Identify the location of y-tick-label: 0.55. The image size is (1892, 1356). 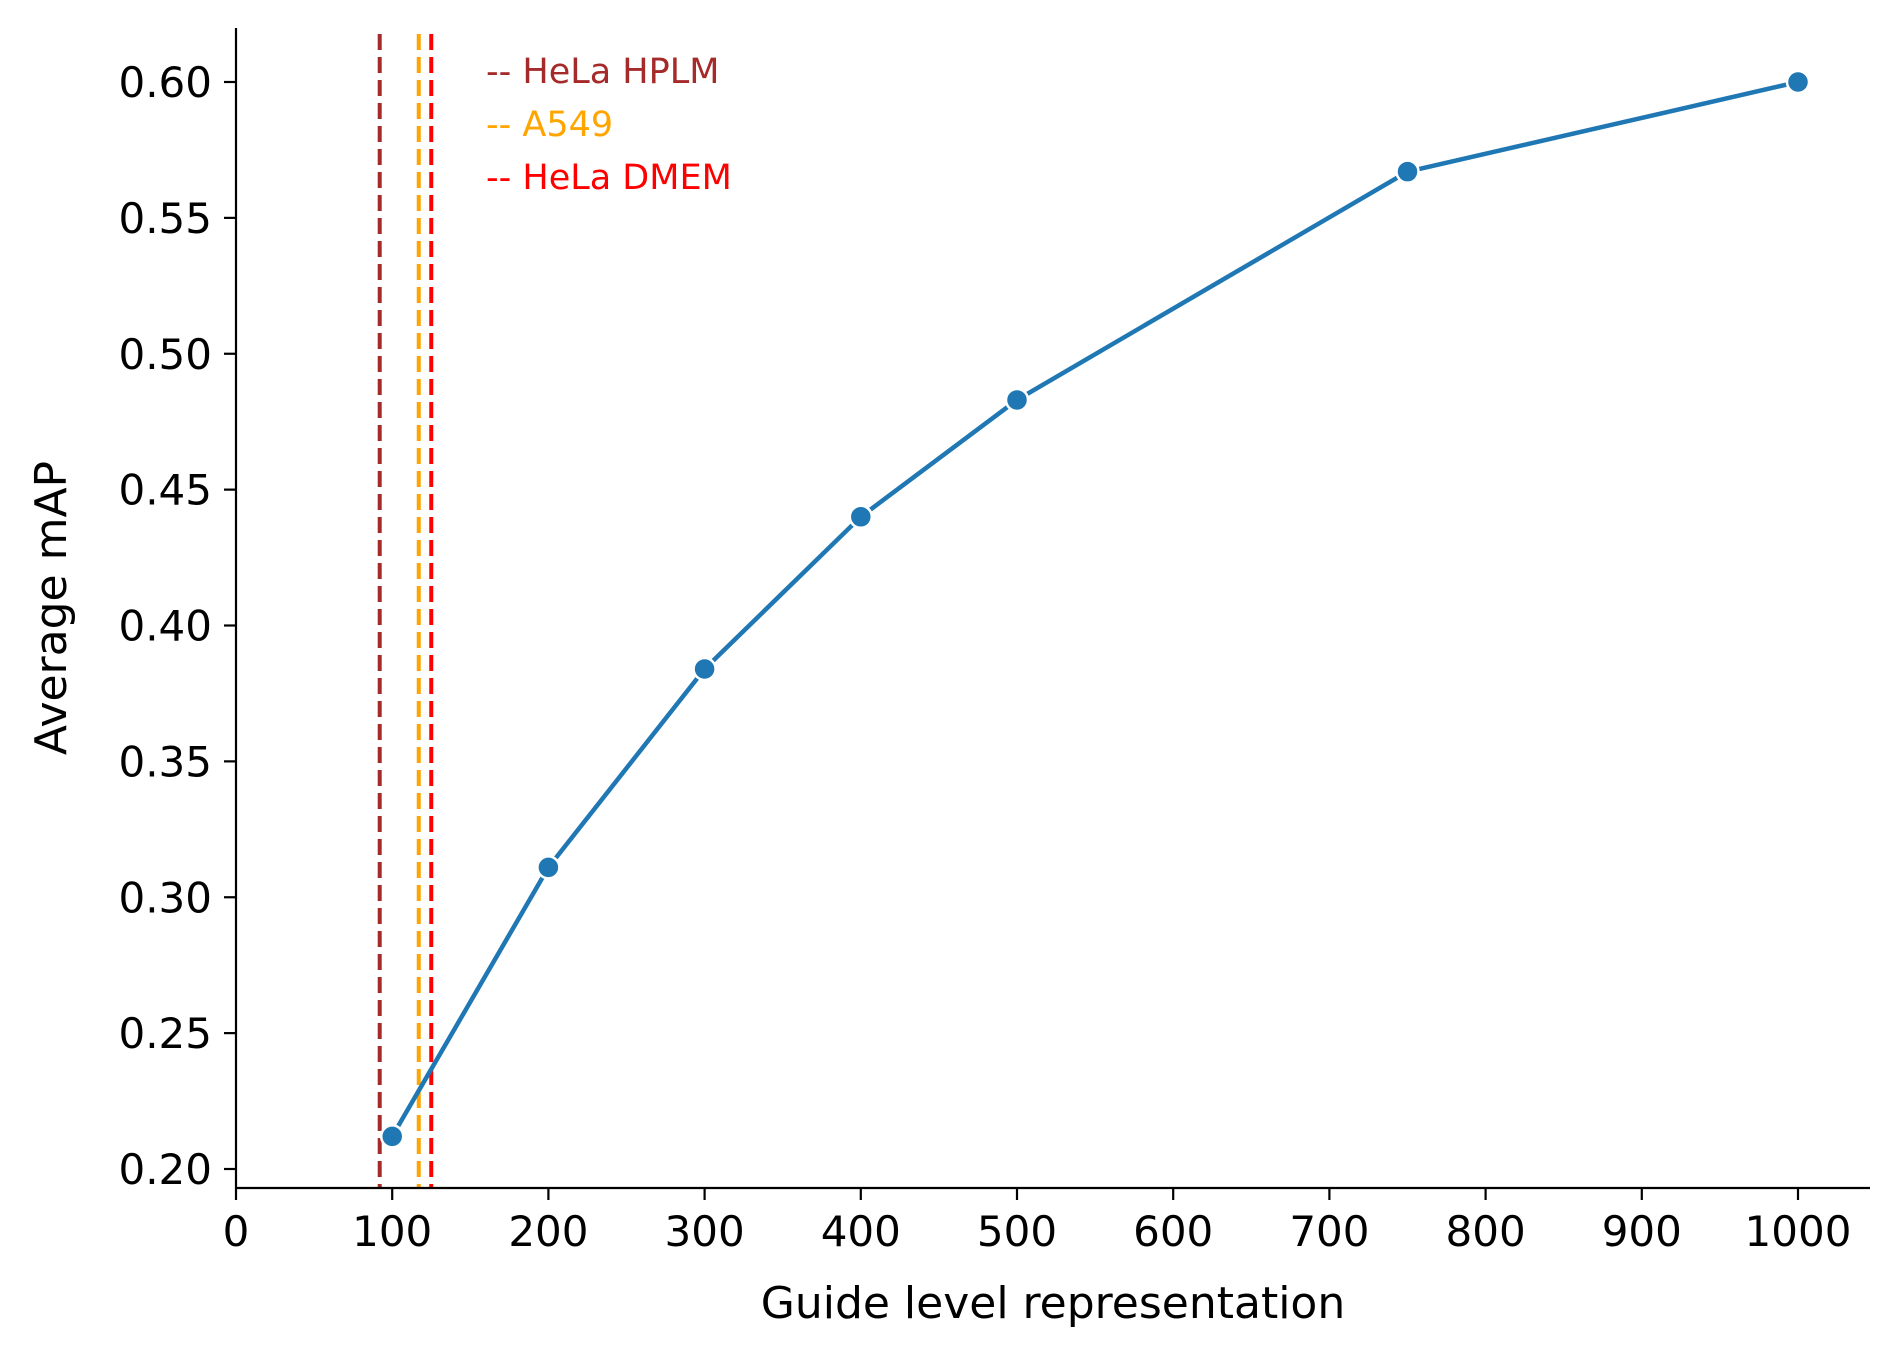
(165, 218).